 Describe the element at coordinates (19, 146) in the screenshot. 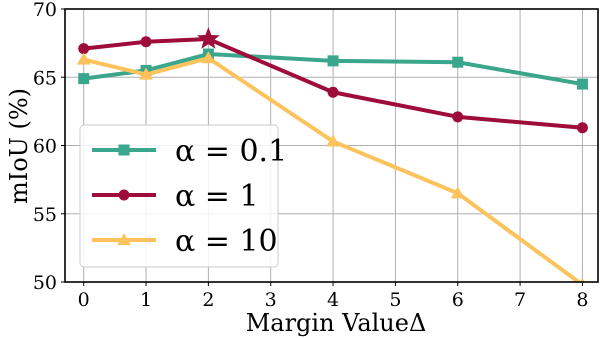

I see `y-axis-title: mIoU (%)` at that location.